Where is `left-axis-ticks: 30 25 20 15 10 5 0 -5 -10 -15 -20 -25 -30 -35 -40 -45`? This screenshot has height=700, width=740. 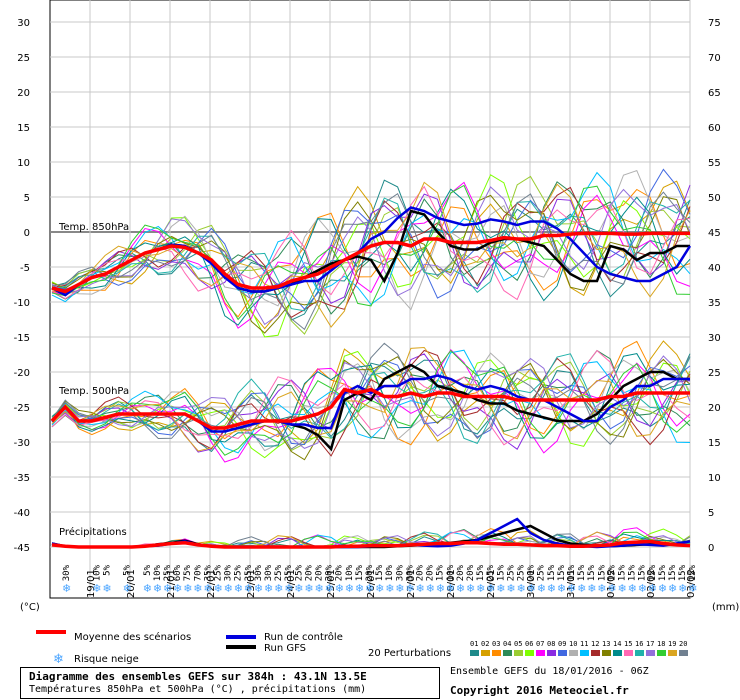
left-axis-ticks: 30 25 20 15 10 5 0 -5 -10 -15 -20 -25 -30 -35 -40 -45 is located at coordinates (22, 286).